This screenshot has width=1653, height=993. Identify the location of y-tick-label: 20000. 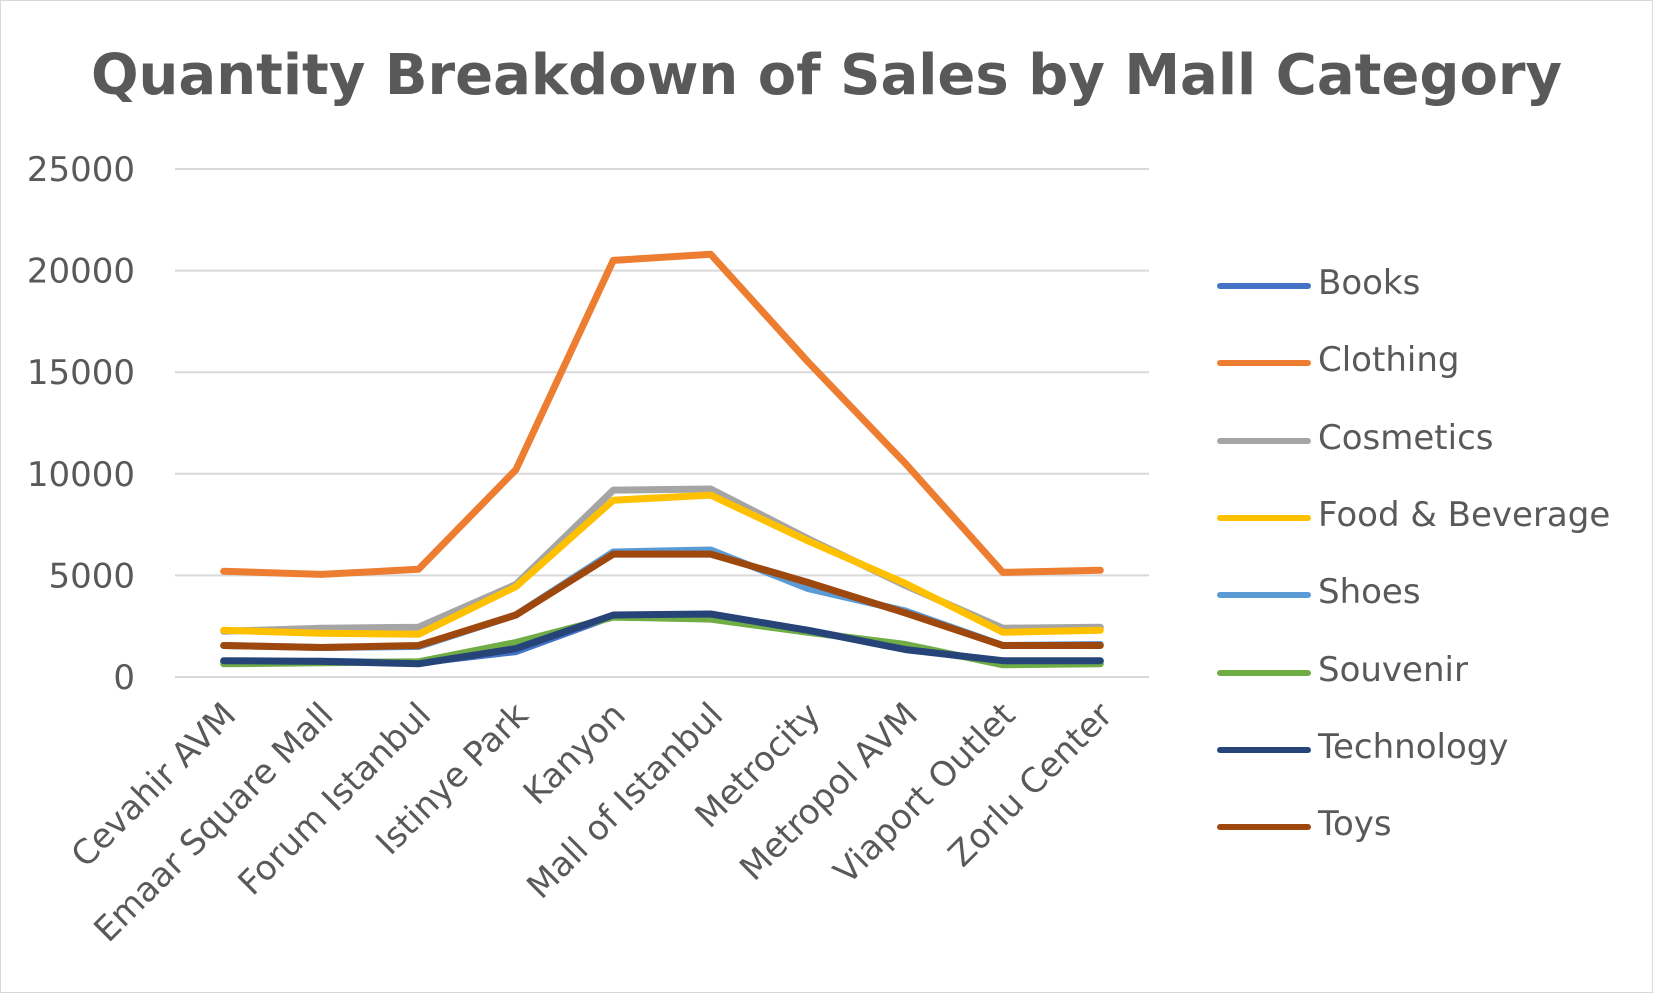
(81, 272).